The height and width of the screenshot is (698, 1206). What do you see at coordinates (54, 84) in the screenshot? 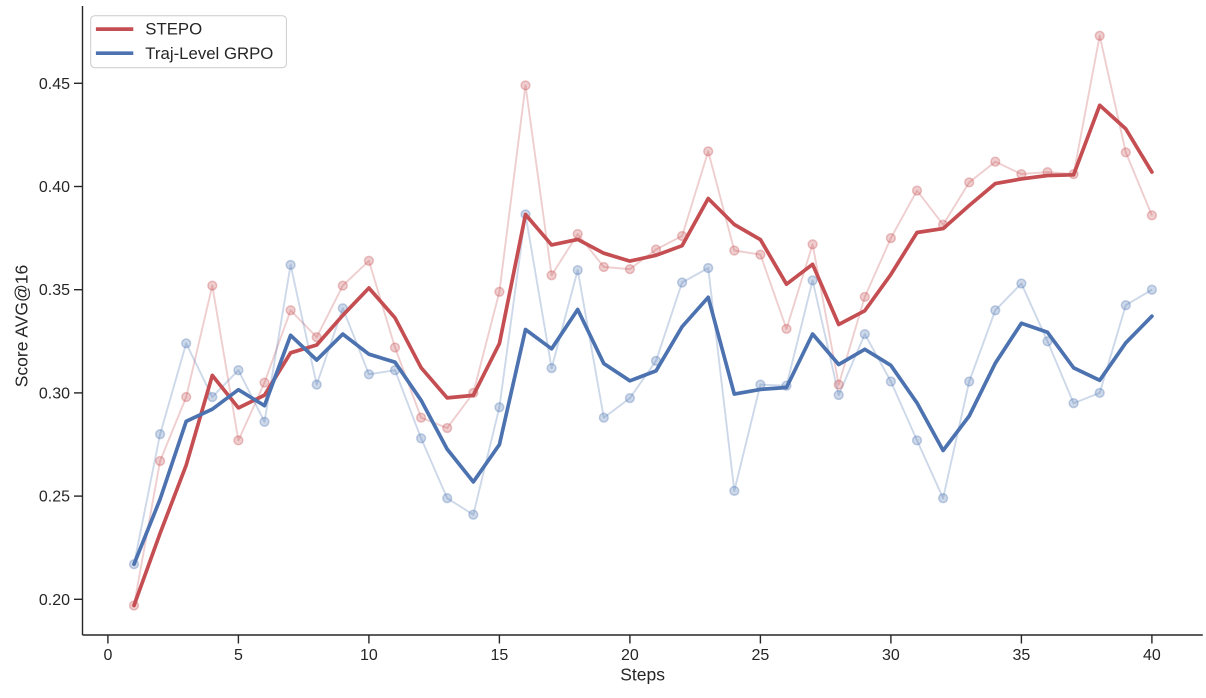
I see `svg-text: 0.45` at bounding box center [54, 84].